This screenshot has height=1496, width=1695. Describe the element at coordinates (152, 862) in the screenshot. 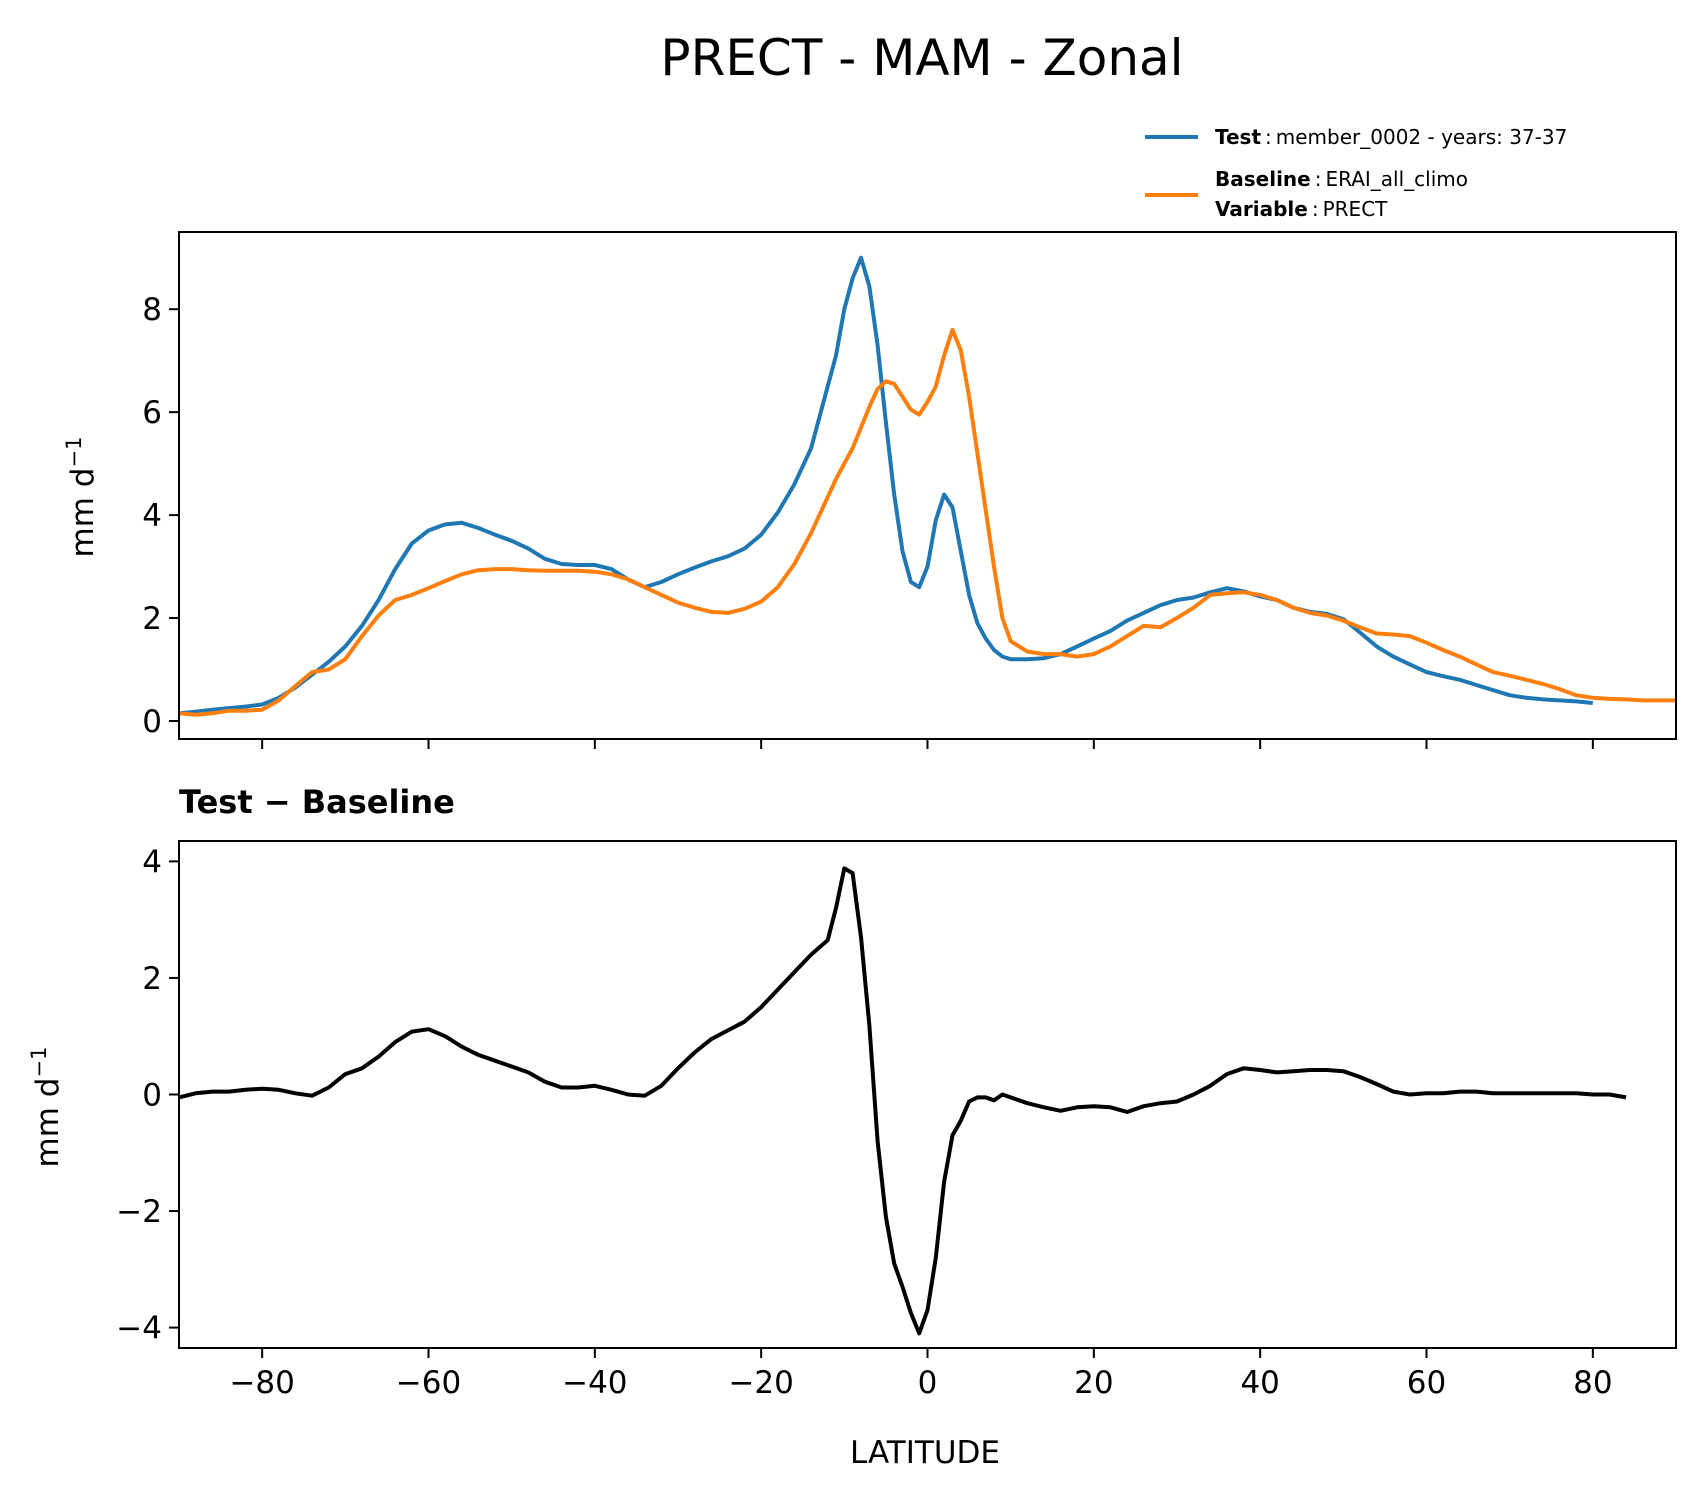

I see `diff-y-tick-label: 4` at that location.